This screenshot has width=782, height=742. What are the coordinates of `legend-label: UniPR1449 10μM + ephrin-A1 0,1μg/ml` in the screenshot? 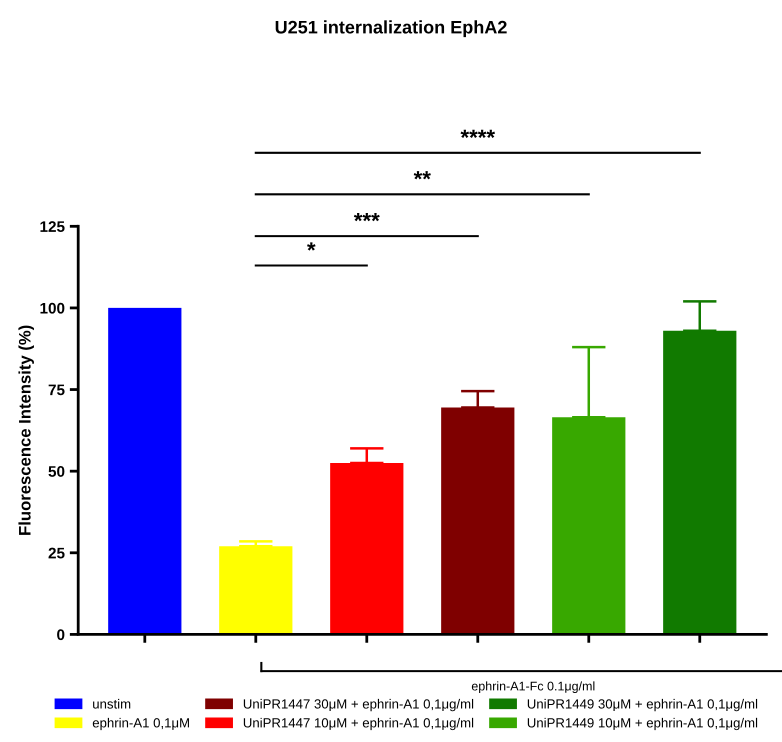 It's located at (643, 724).